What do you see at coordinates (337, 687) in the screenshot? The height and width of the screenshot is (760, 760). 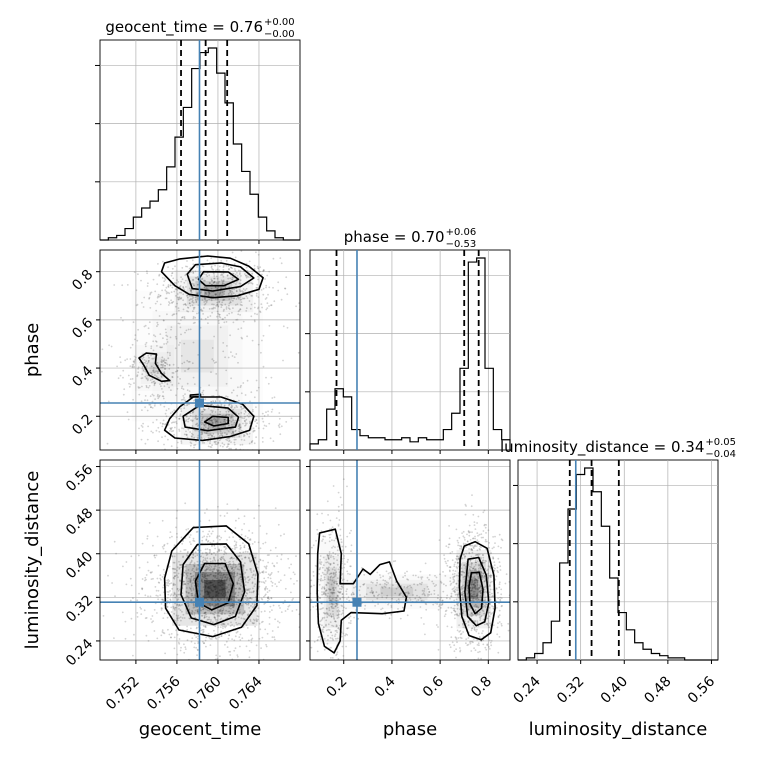 I see `x-tick-label: 0.2` at bounding box center [337, 687].